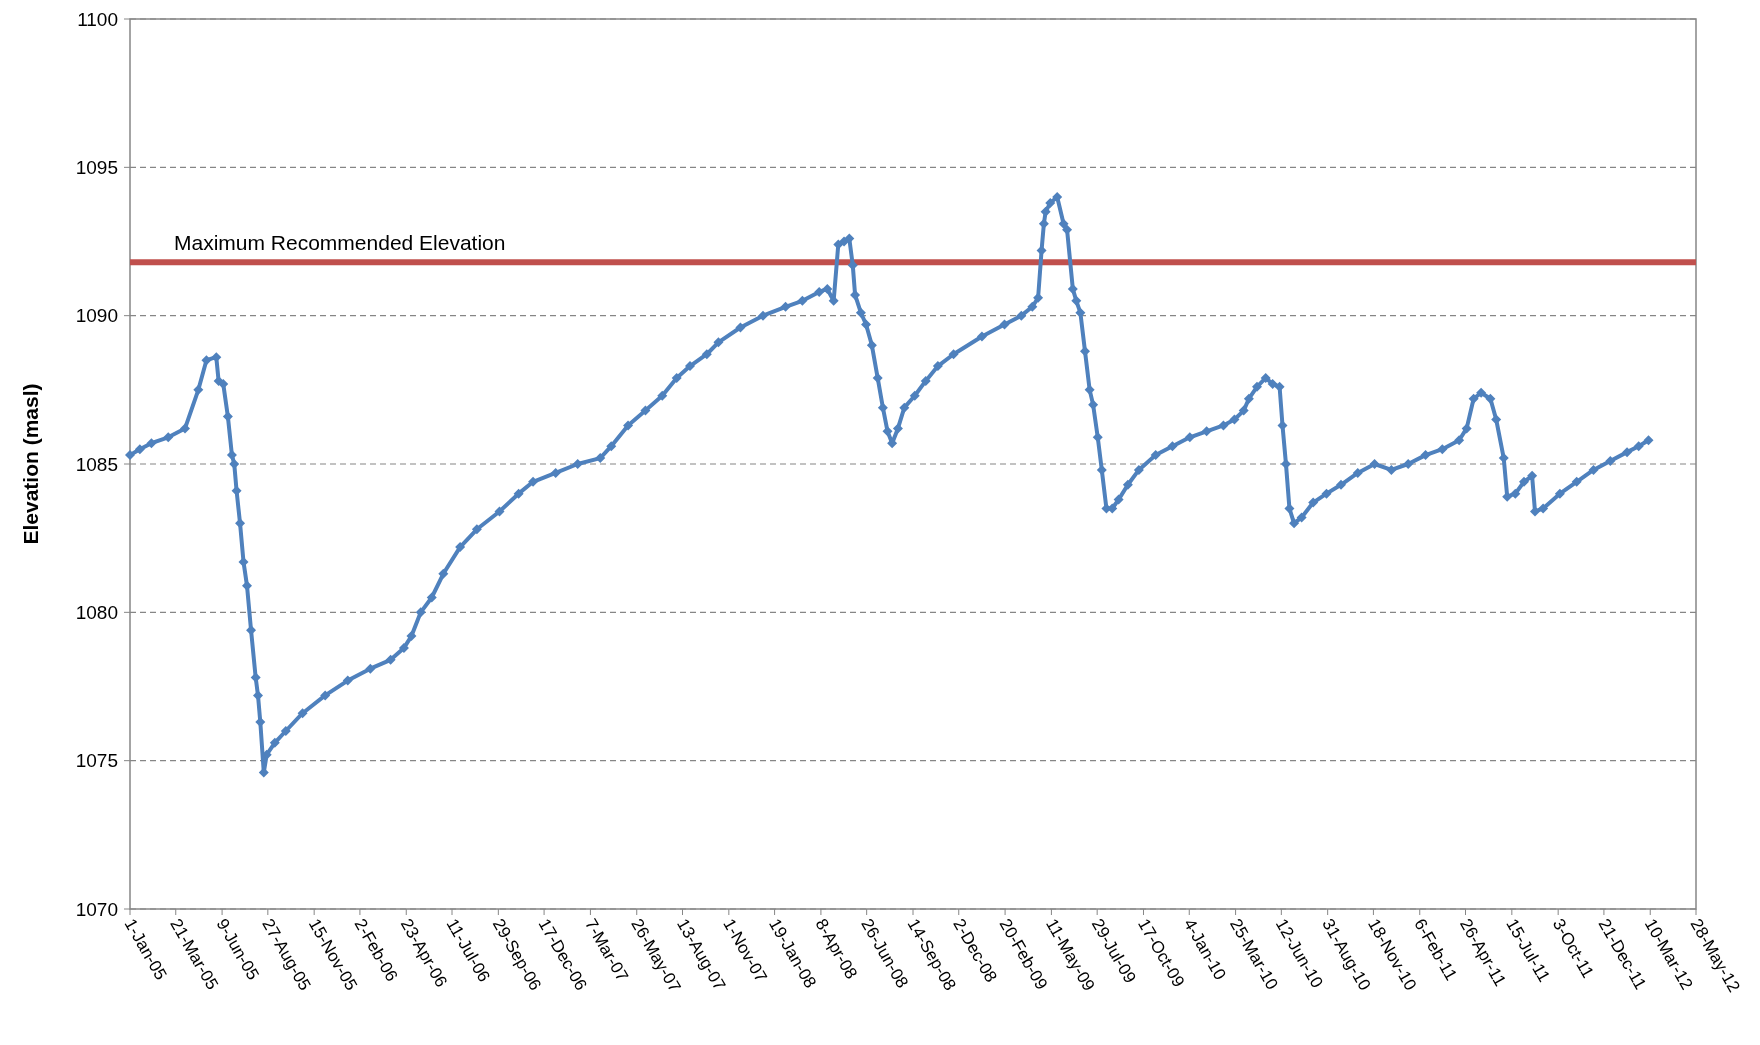  What do you see at coordinates (96, 316) in the screenshot?
I see `y-tick-label: 1090` at bounding box center [96, 316].